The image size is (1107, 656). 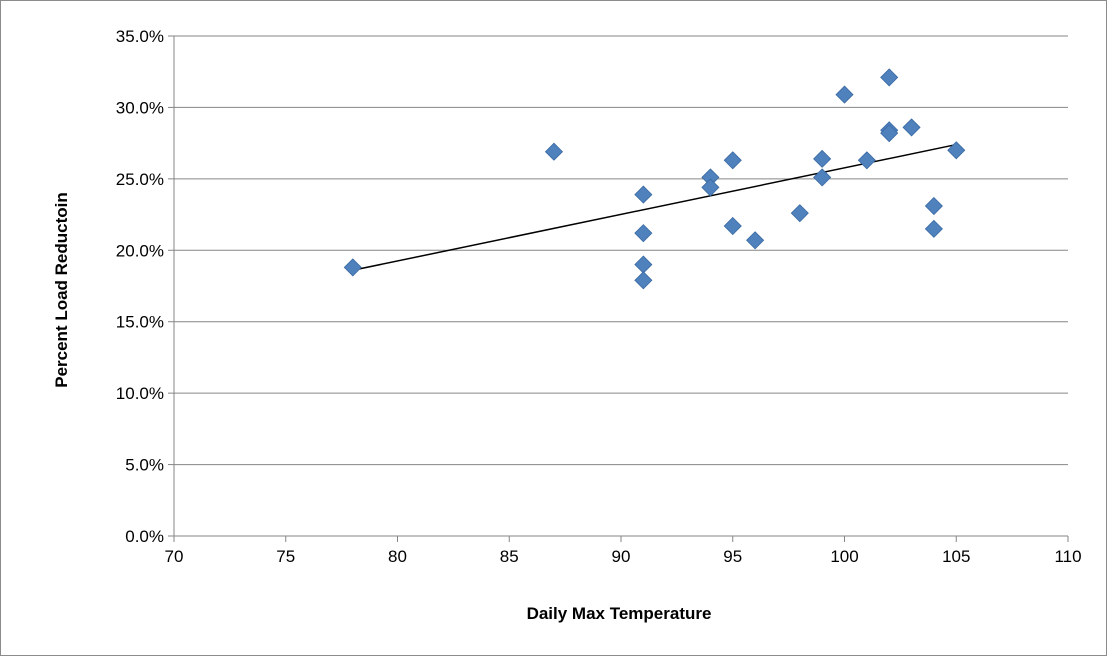 What do you see at coordinates (140, 36) in the screenshot?
I see `y-tick-label: 35.0%` at bounding box center [140, 36].